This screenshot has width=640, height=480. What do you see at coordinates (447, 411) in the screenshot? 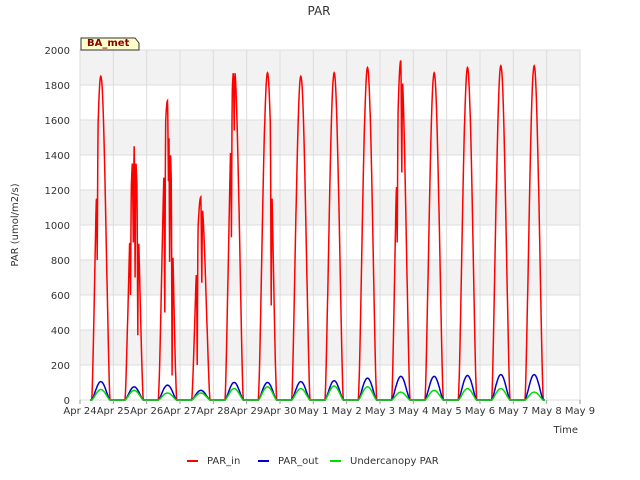
I see `x-tick-label: May 5` at bounding box center [447, 411].